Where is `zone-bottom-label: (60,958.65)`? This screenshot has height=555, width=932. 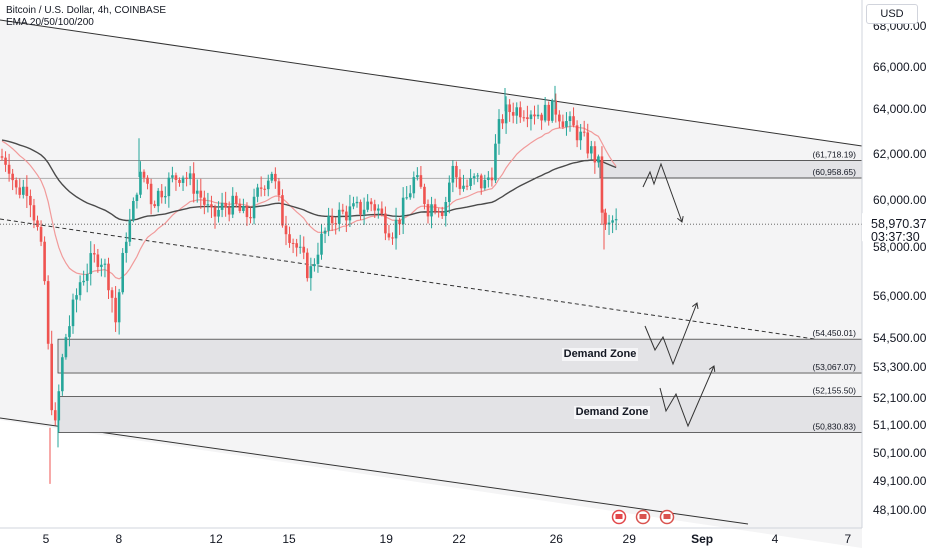 zone-bottom-label: (60,958.65) is located at coordinates (835, 172).